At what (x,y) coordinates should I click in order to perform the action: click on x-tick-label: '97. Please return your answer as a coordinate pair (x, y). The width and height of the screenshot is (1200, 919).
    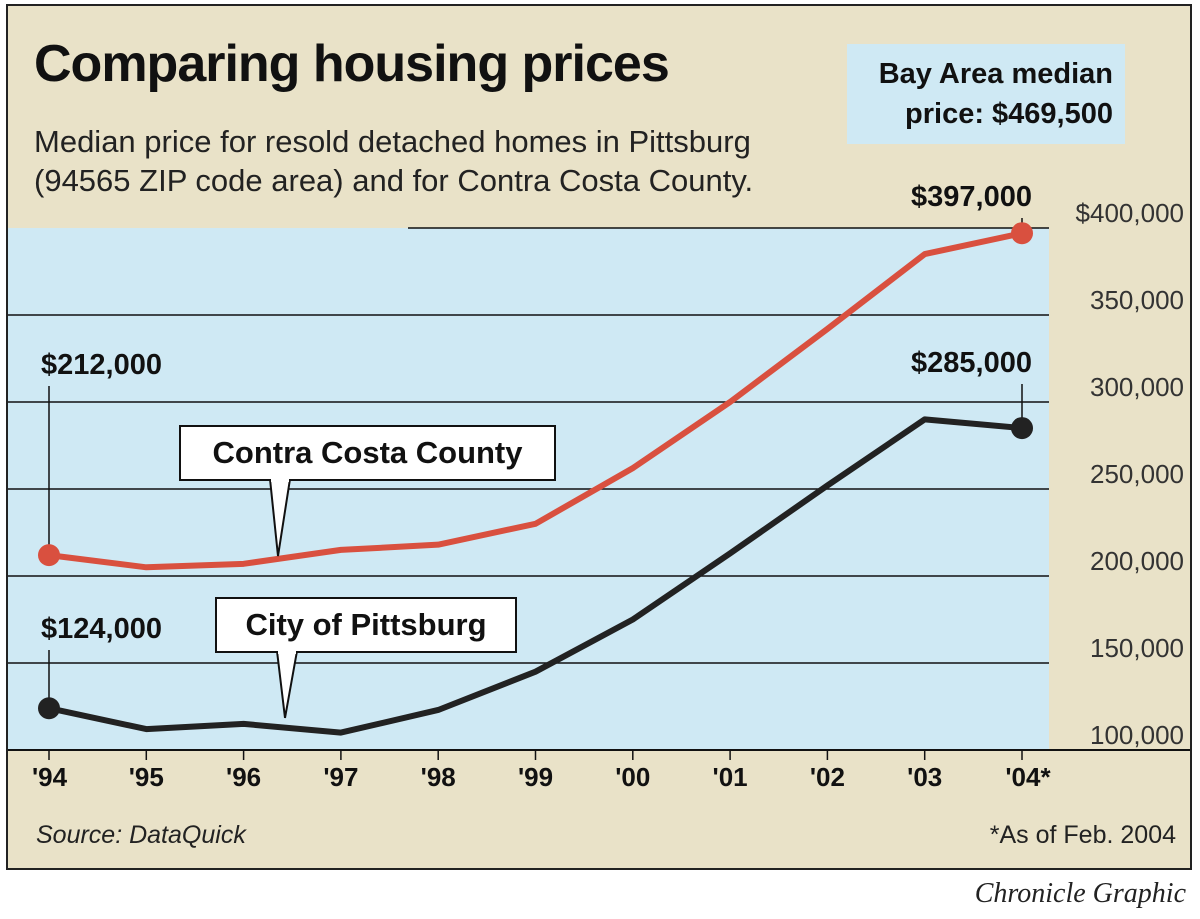
    Looking at the image, I should click on (340, 777).